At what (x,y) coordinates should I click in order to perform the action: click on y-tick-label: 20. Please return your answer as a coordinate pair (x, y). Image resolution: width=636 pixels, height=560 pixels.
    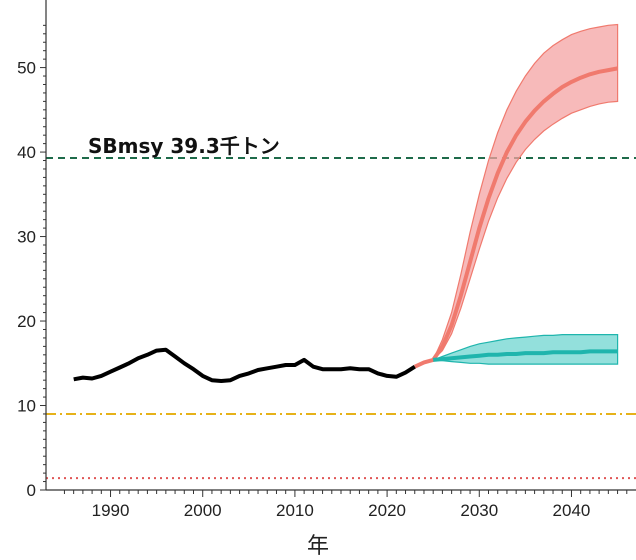
    Looking at the image, I should click on (26, 321).